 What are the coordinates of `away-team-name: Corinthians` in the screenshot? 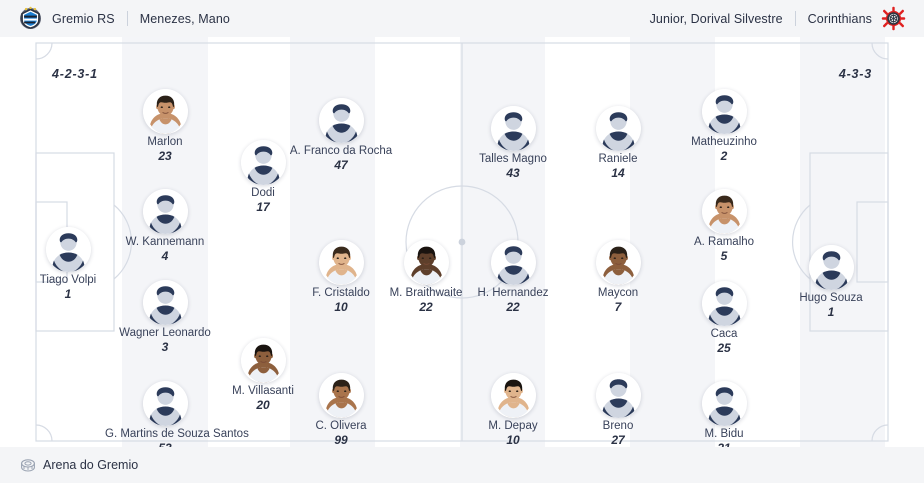 It's located at (839, 18).